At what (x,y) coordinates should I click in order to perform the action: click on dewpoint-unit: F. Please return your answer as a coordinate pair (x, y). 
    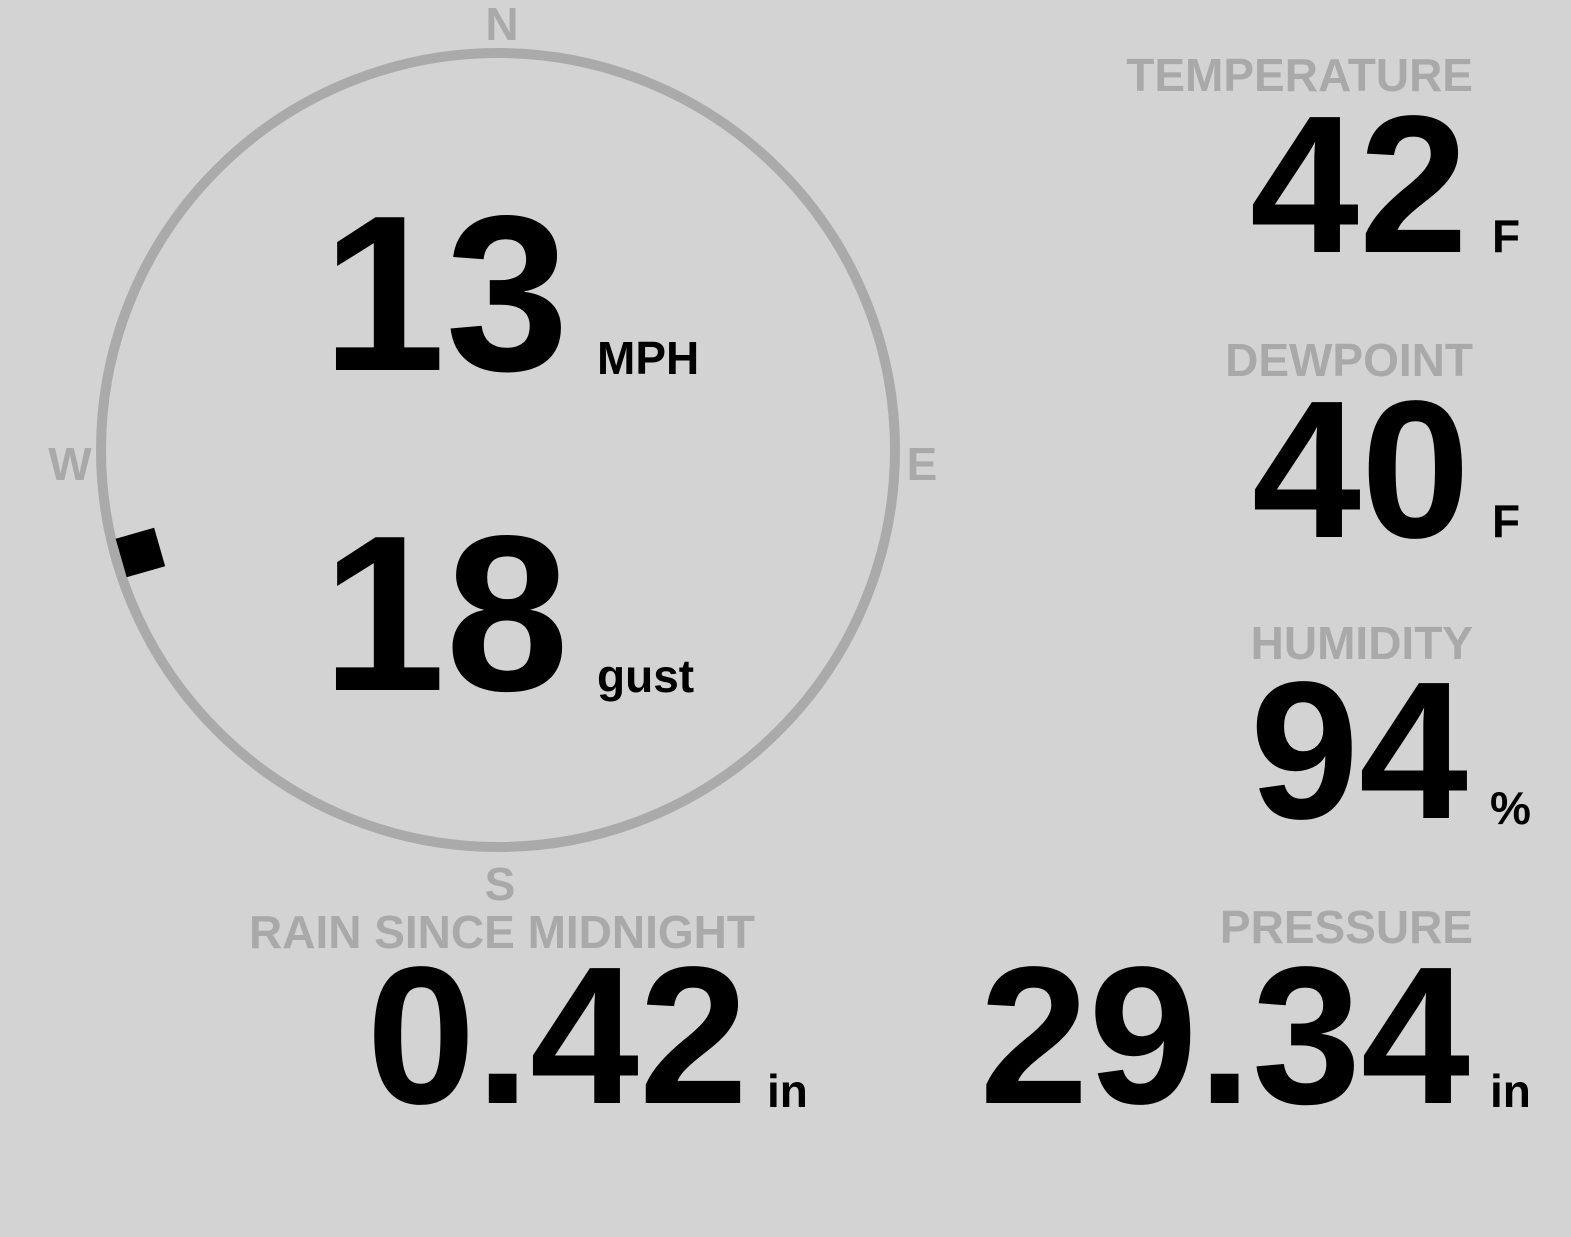
    Looking at the image, I should click on (1506, 521).